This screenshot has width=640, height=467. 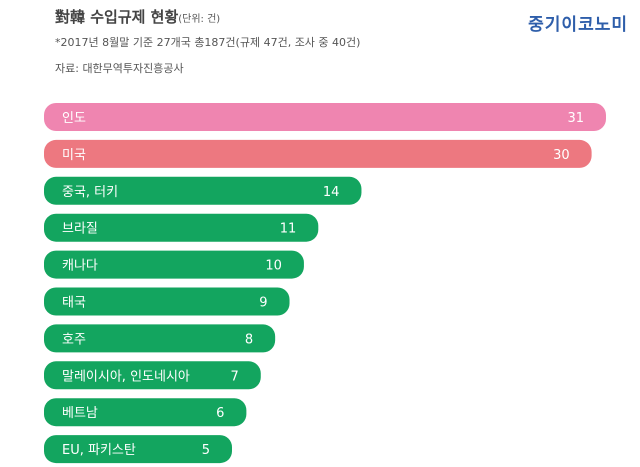 I want to click on bar-group: 인도 31, so click(x=325, y=117).